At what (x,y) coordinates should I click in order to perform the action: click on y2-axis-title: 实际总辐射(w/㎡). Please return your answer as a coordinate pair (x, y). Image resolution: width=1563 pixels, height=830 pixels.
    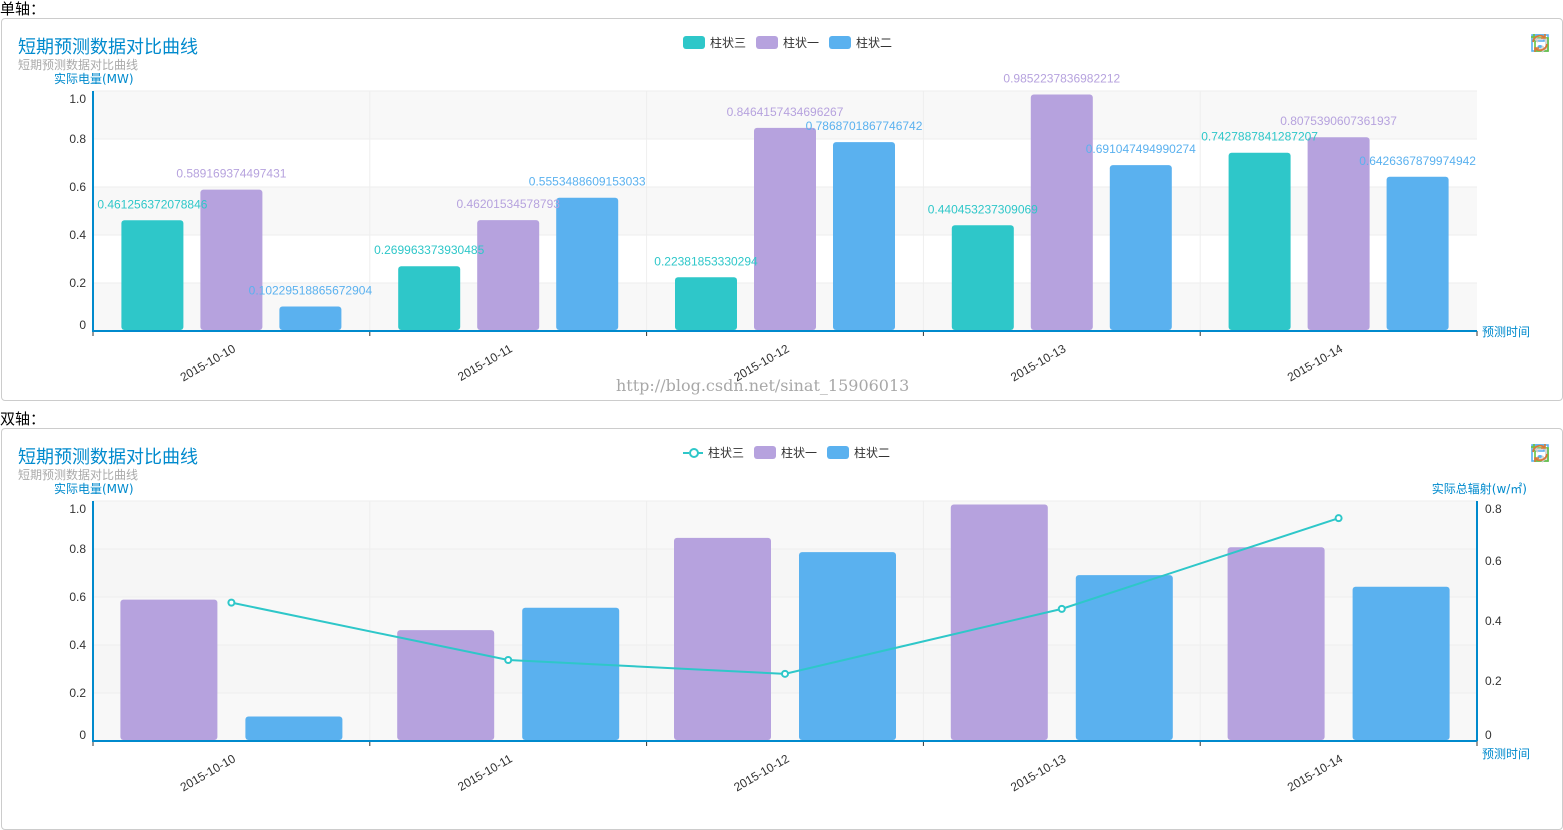
    Looking at the image, I should click on (1479, 488).